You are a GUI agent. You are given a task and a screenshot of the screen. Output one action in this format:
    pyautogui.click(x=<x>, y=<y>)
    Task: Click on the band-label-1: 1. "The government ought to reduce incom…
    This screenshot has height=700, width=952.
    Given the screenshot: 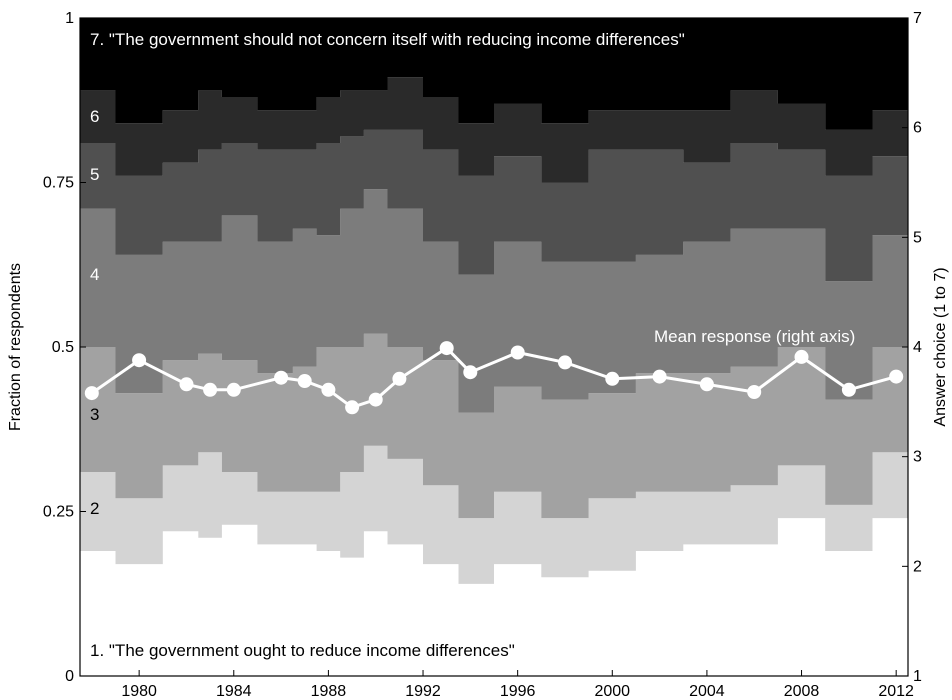 What is the action you would take?
    pyautogui.click(x=302, y=650)
    